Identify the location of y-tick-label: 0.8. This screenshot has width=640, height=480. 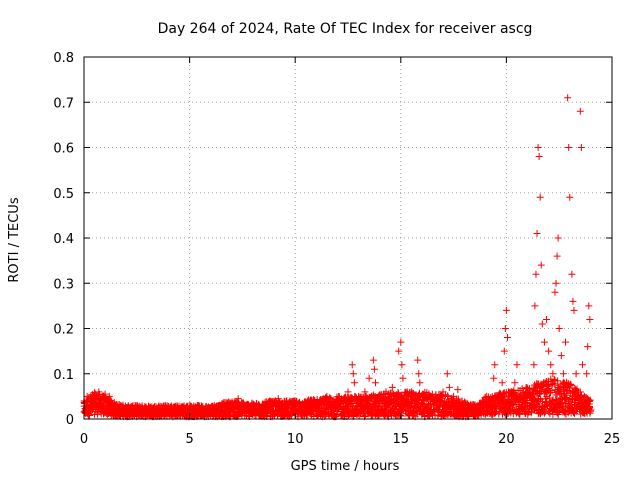
(63, 58).